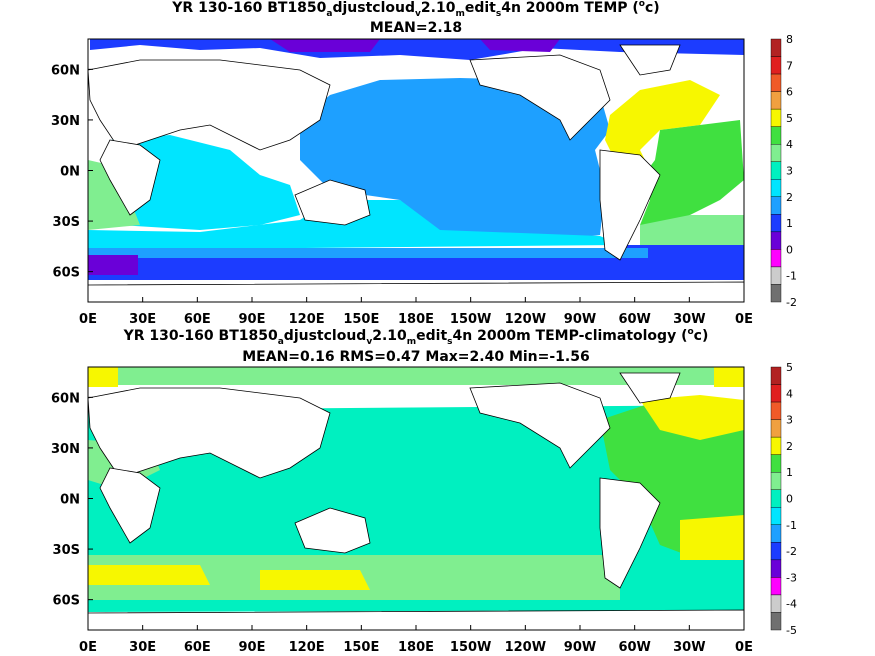 This screenshot has width=875, height=656. I want to click on panel-subtitle: MEAN=0.16 RMS=0.47 Max=2.40 Min=-1.56, so click(415, 357).